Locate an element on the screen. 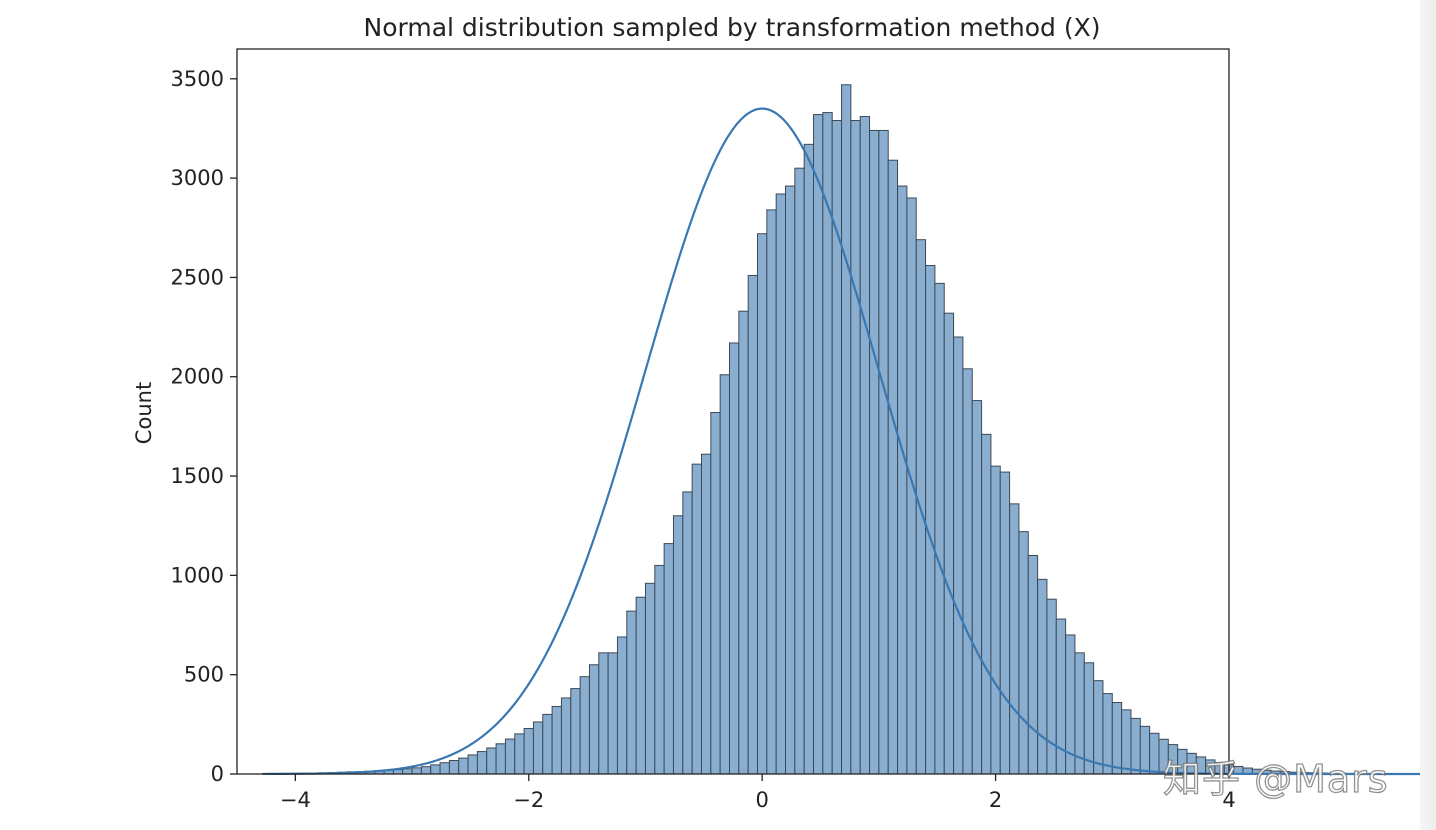  y-tick-label: 3000 is located at coordinates (197, 178).